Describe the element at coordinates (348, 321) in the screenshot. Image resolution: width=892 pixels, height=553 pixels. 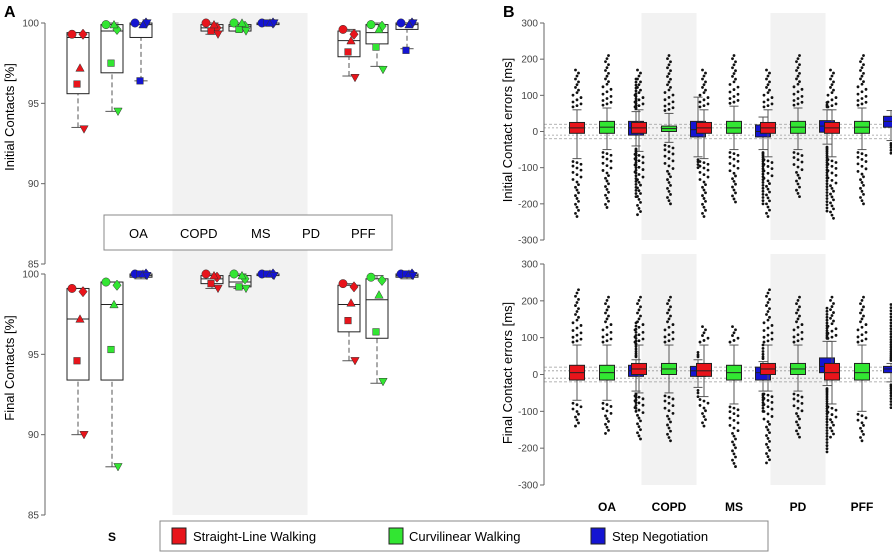
I see `cohort-marker-square` at that location.